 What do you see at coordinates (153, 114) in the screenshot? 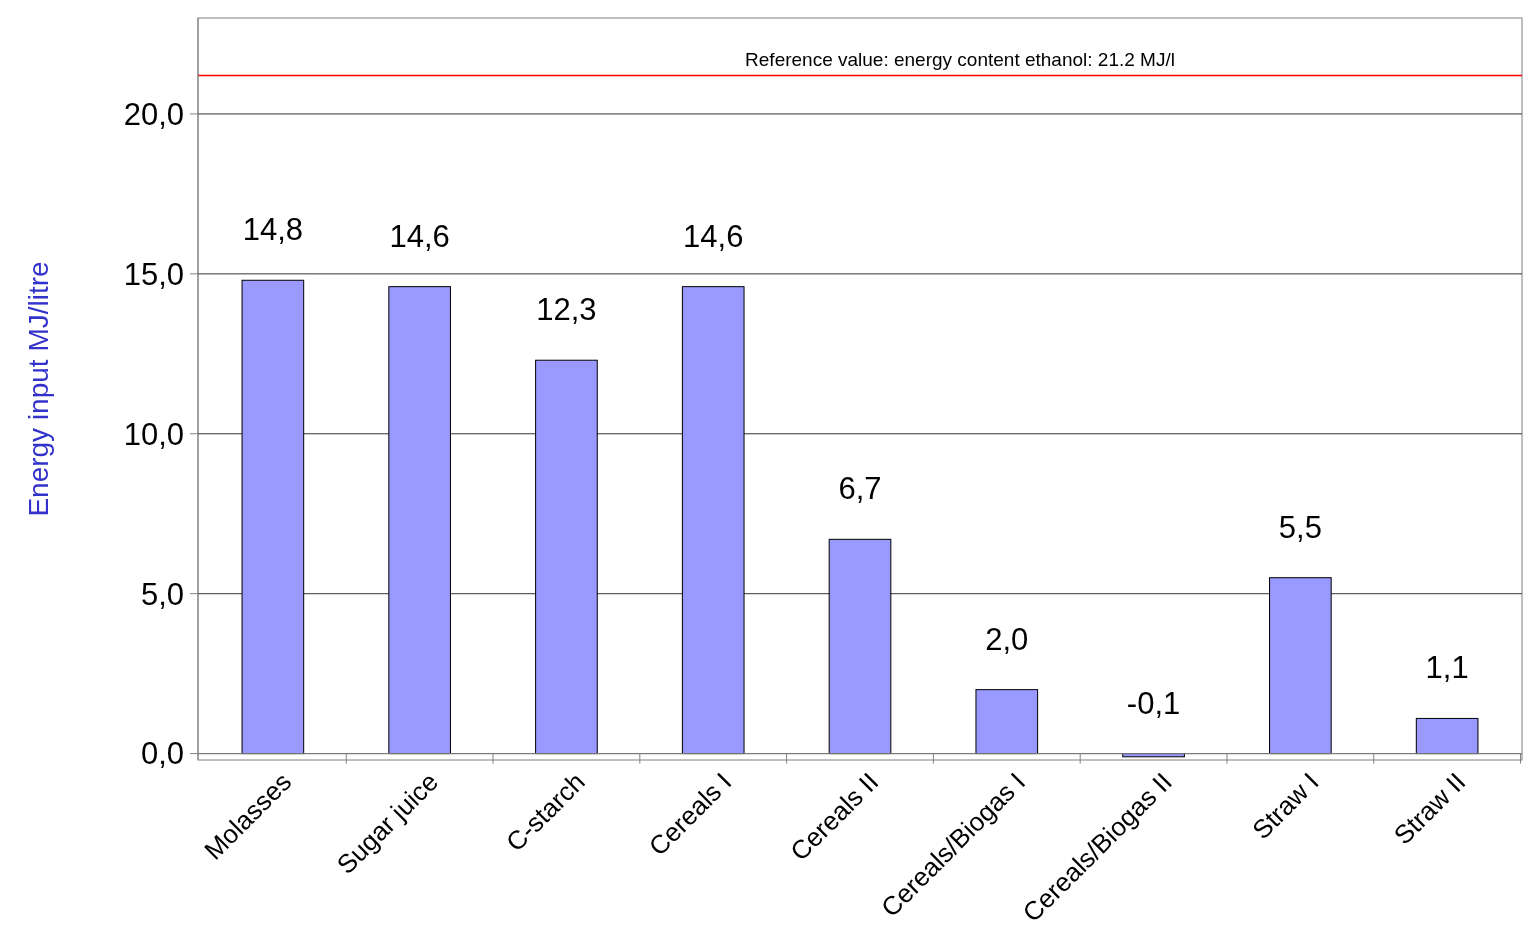
I see `y-tick-label: 20,0` at bounding box center [153, 114].